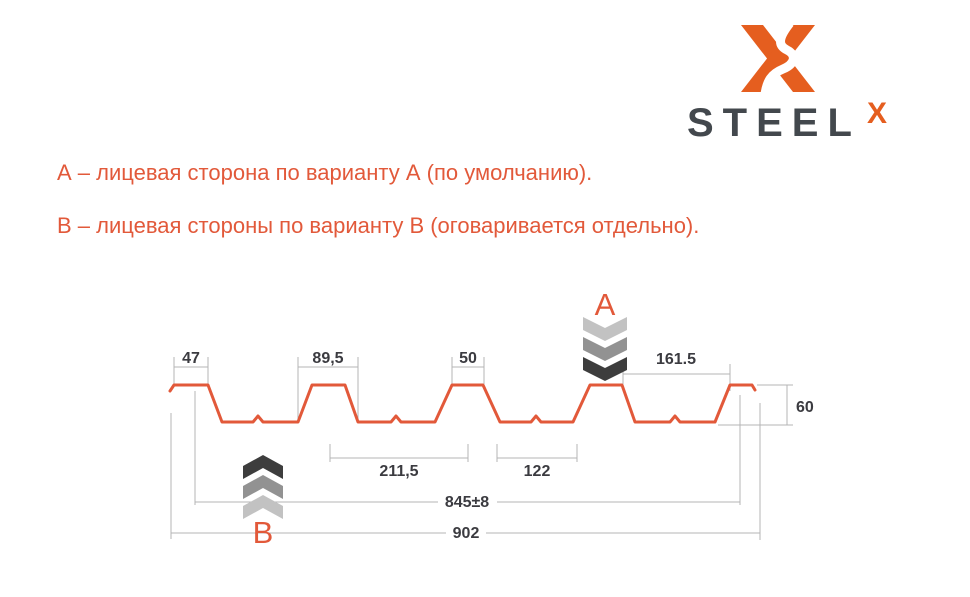 Image resolution: width=970 pixels, height=597 pixels. I want to click on dim-overall-width: 902, so click(465, 533).